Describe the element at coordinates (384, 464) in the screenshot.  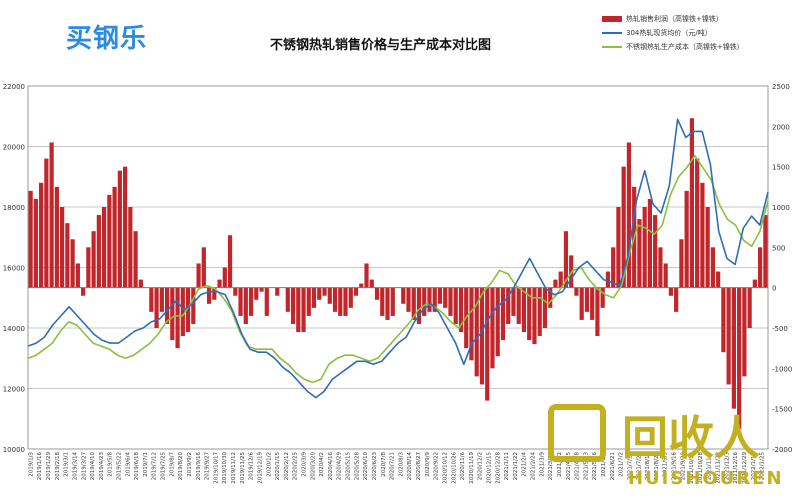
I see `x-tick-40: 2020/7/8` at that location.